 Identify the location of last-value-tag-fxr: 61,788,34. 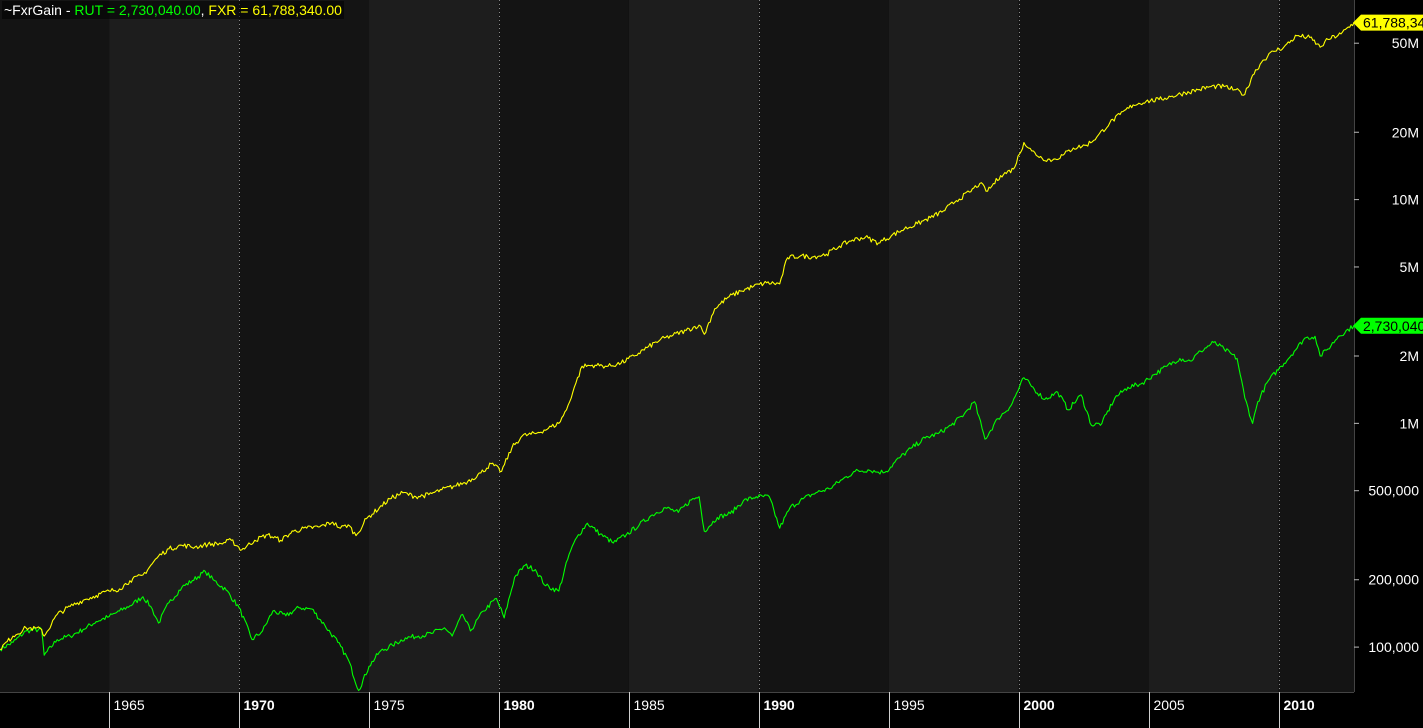
(1388, 22).